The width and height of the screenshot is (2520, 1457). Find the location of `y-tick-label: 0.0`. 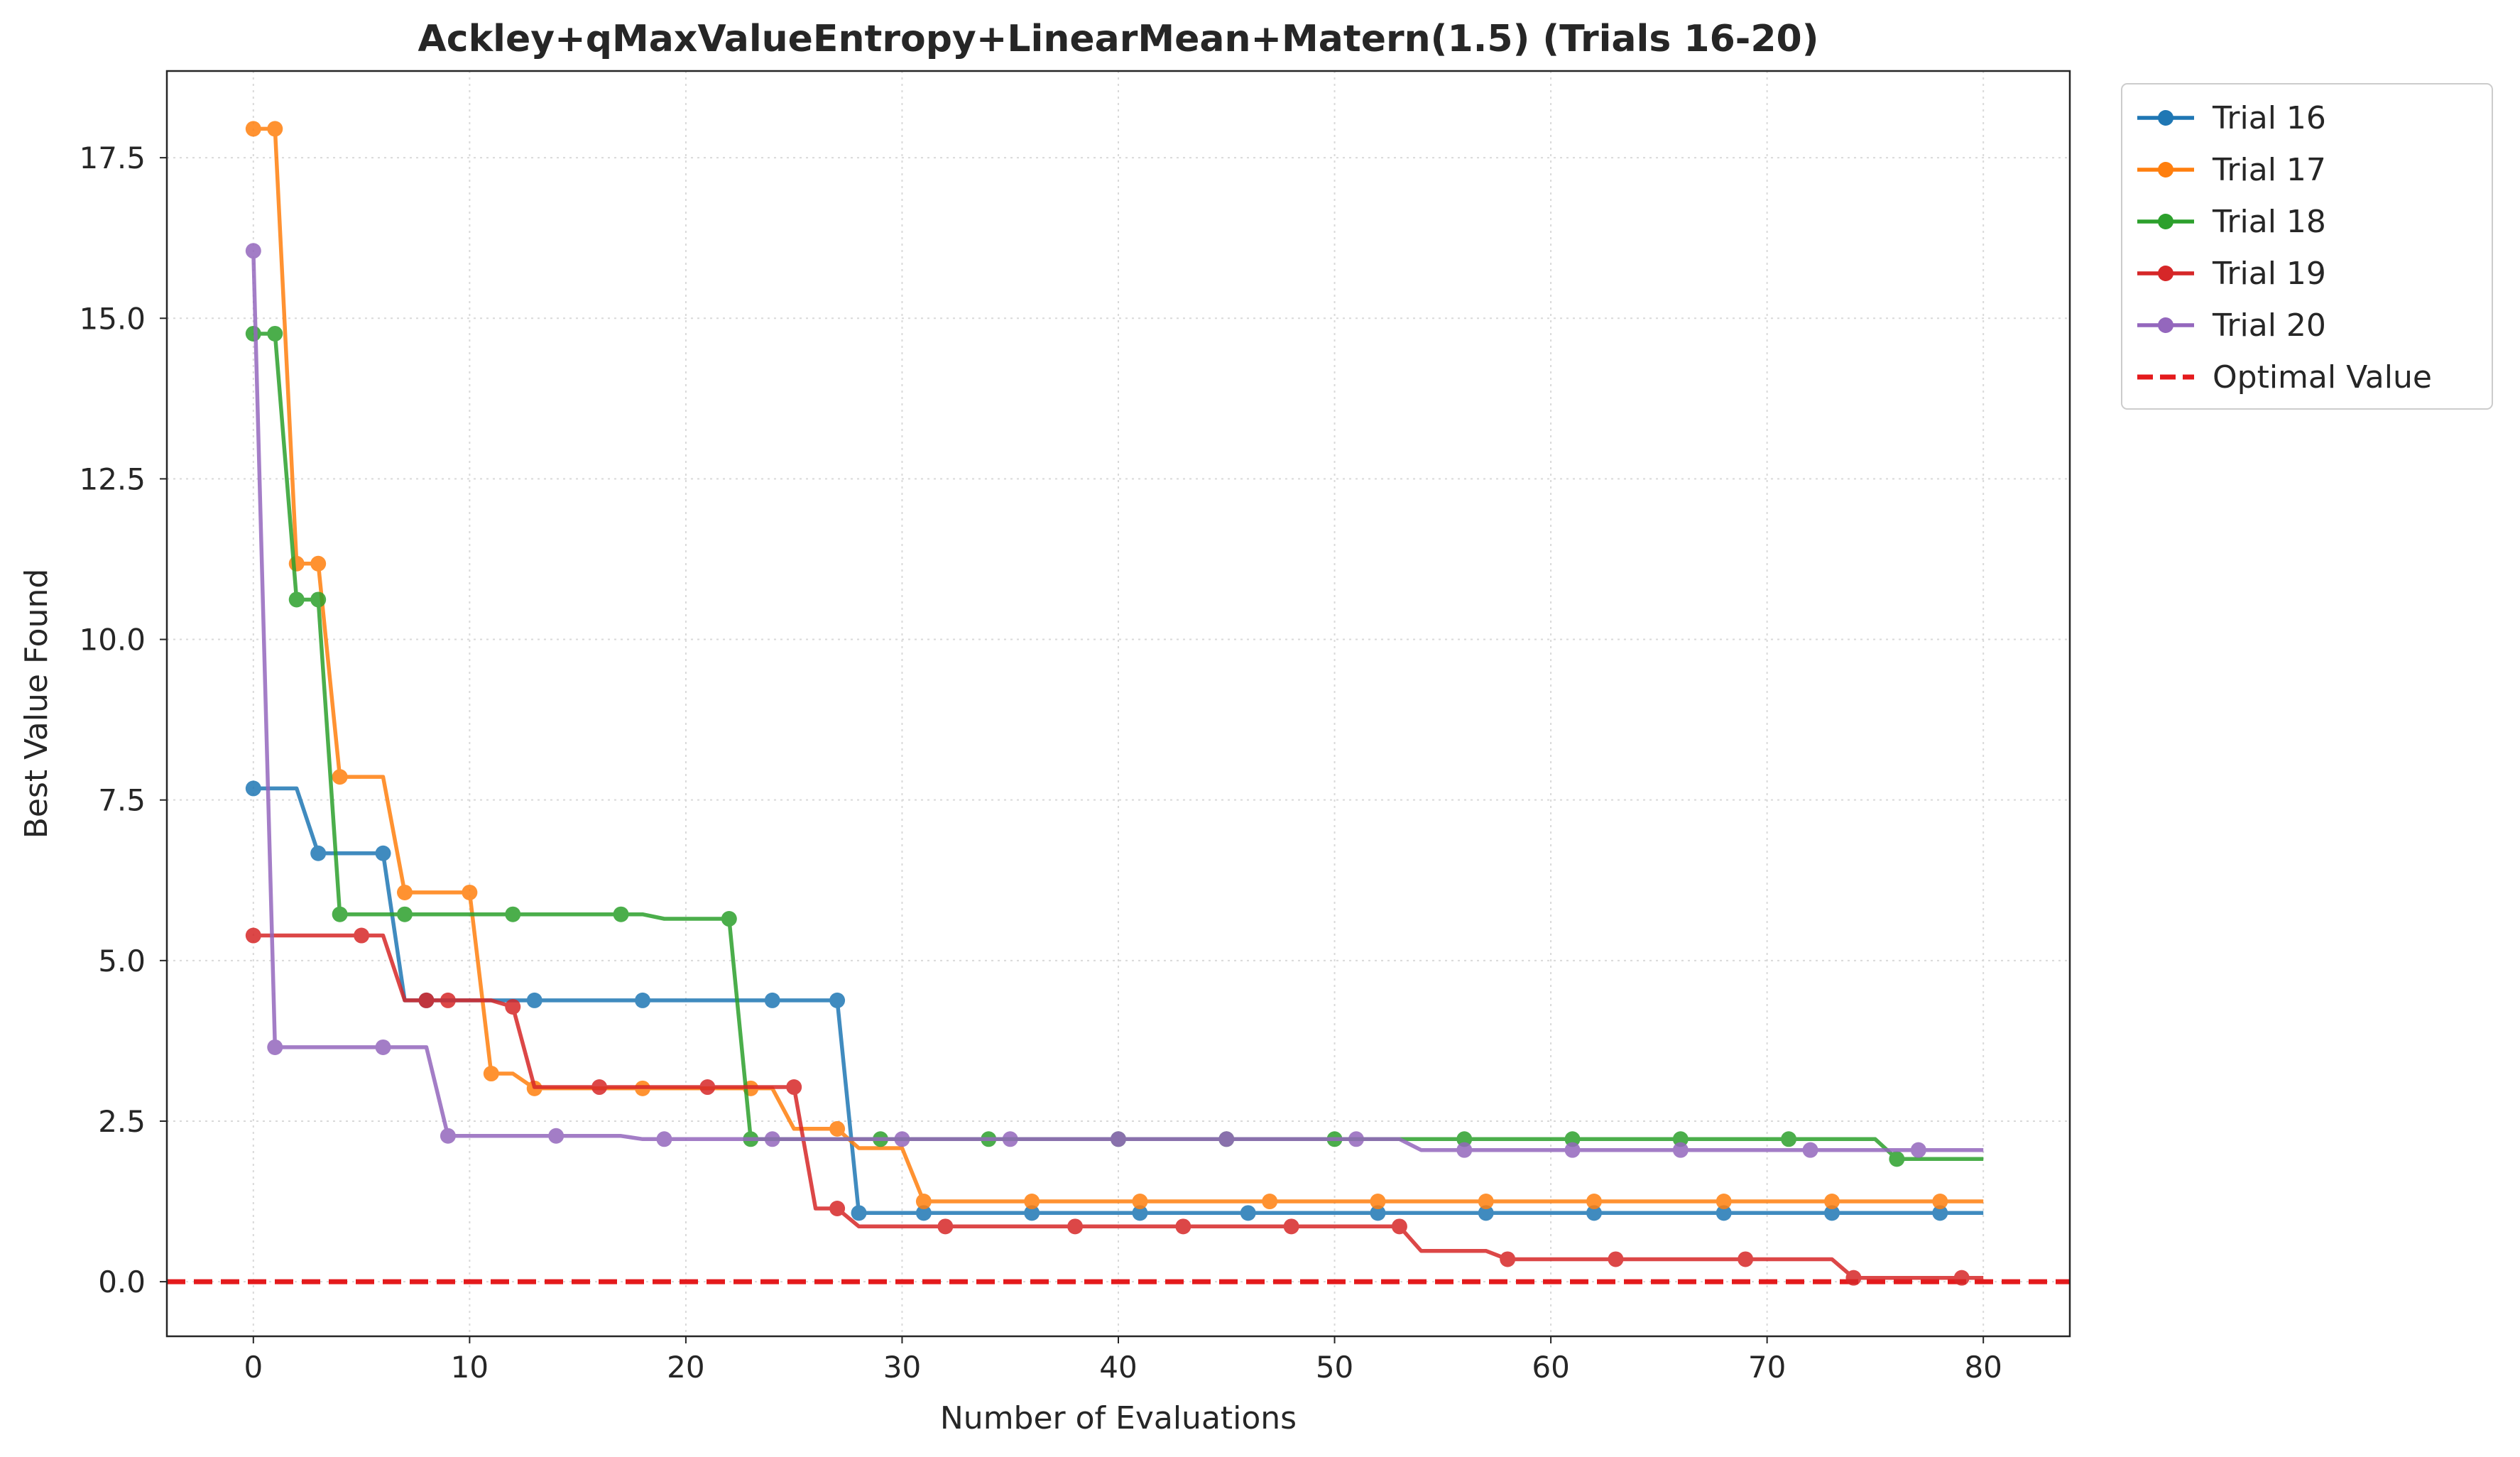

y-tick-label: 0.0 is located at coordinates (122, 1282).